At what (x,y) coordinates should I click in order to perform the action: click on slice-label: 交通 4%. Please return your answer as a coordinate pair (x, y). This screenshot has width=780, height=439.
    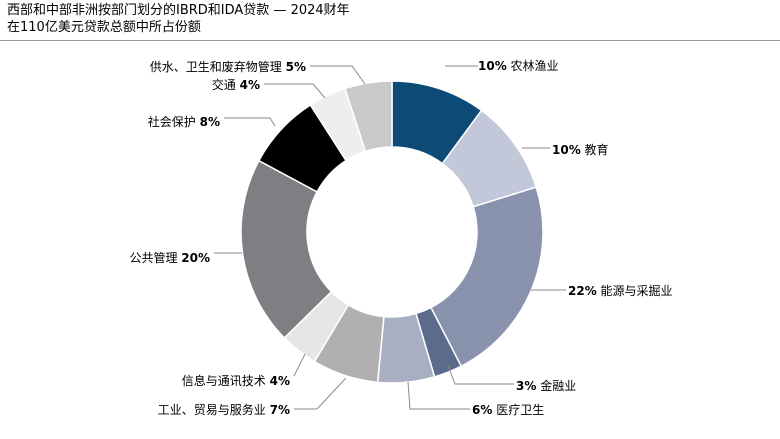
    Looking at the image, I should click on (236, 84).